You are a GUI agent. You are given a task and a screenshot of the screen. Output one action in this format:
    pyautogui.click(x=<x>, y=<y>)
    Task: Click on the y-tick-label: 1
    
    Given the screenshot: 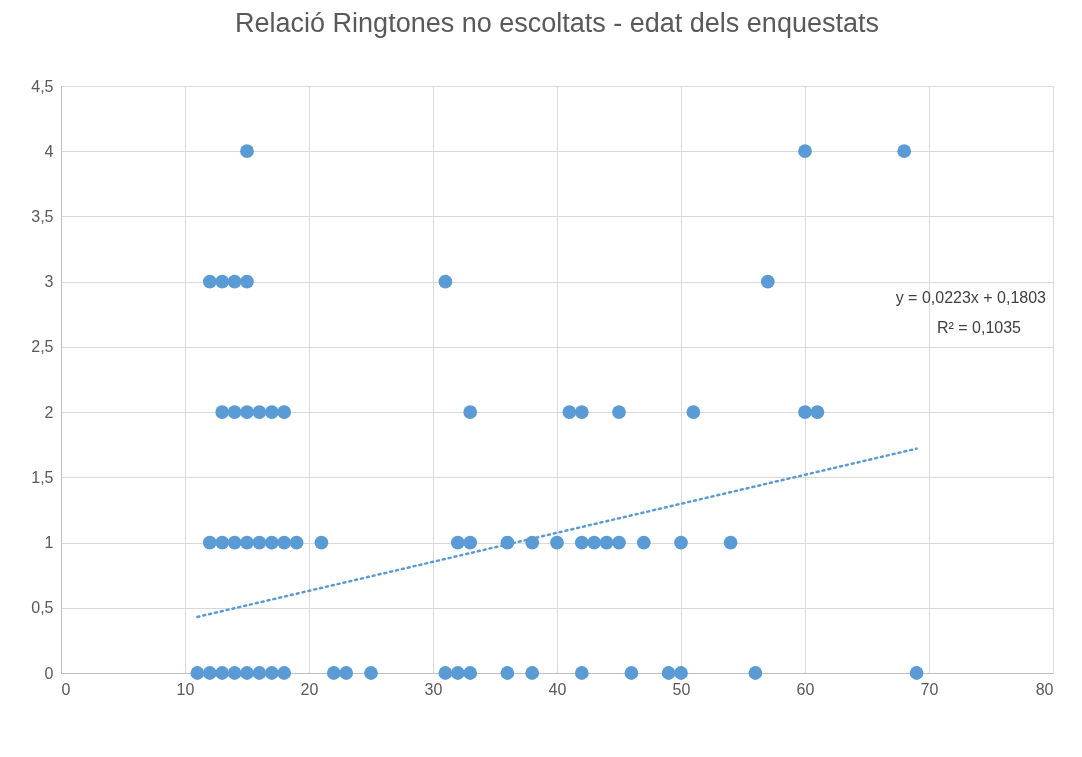 What is the action you would take?
    pyautogui.click(x=49, y=543)
    